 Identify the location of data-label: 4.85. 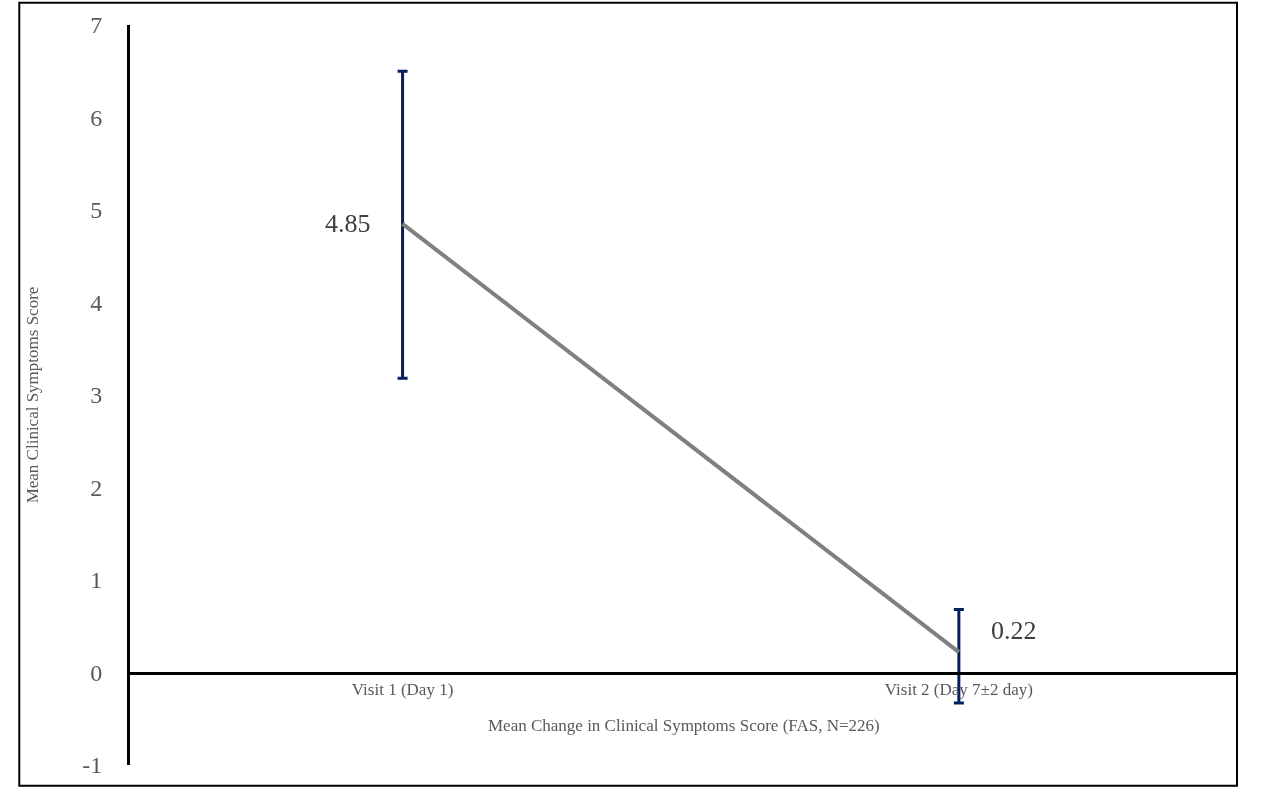
(348, 223).